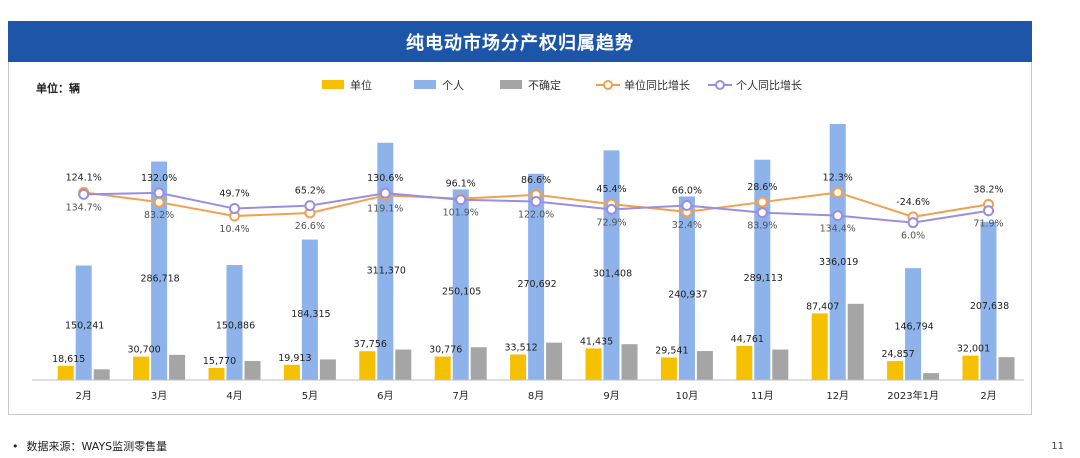  What do you see at coordinates (361, 85) in the screenshot?
I see `legend-label: 单位` at bounding box center [361, 85].